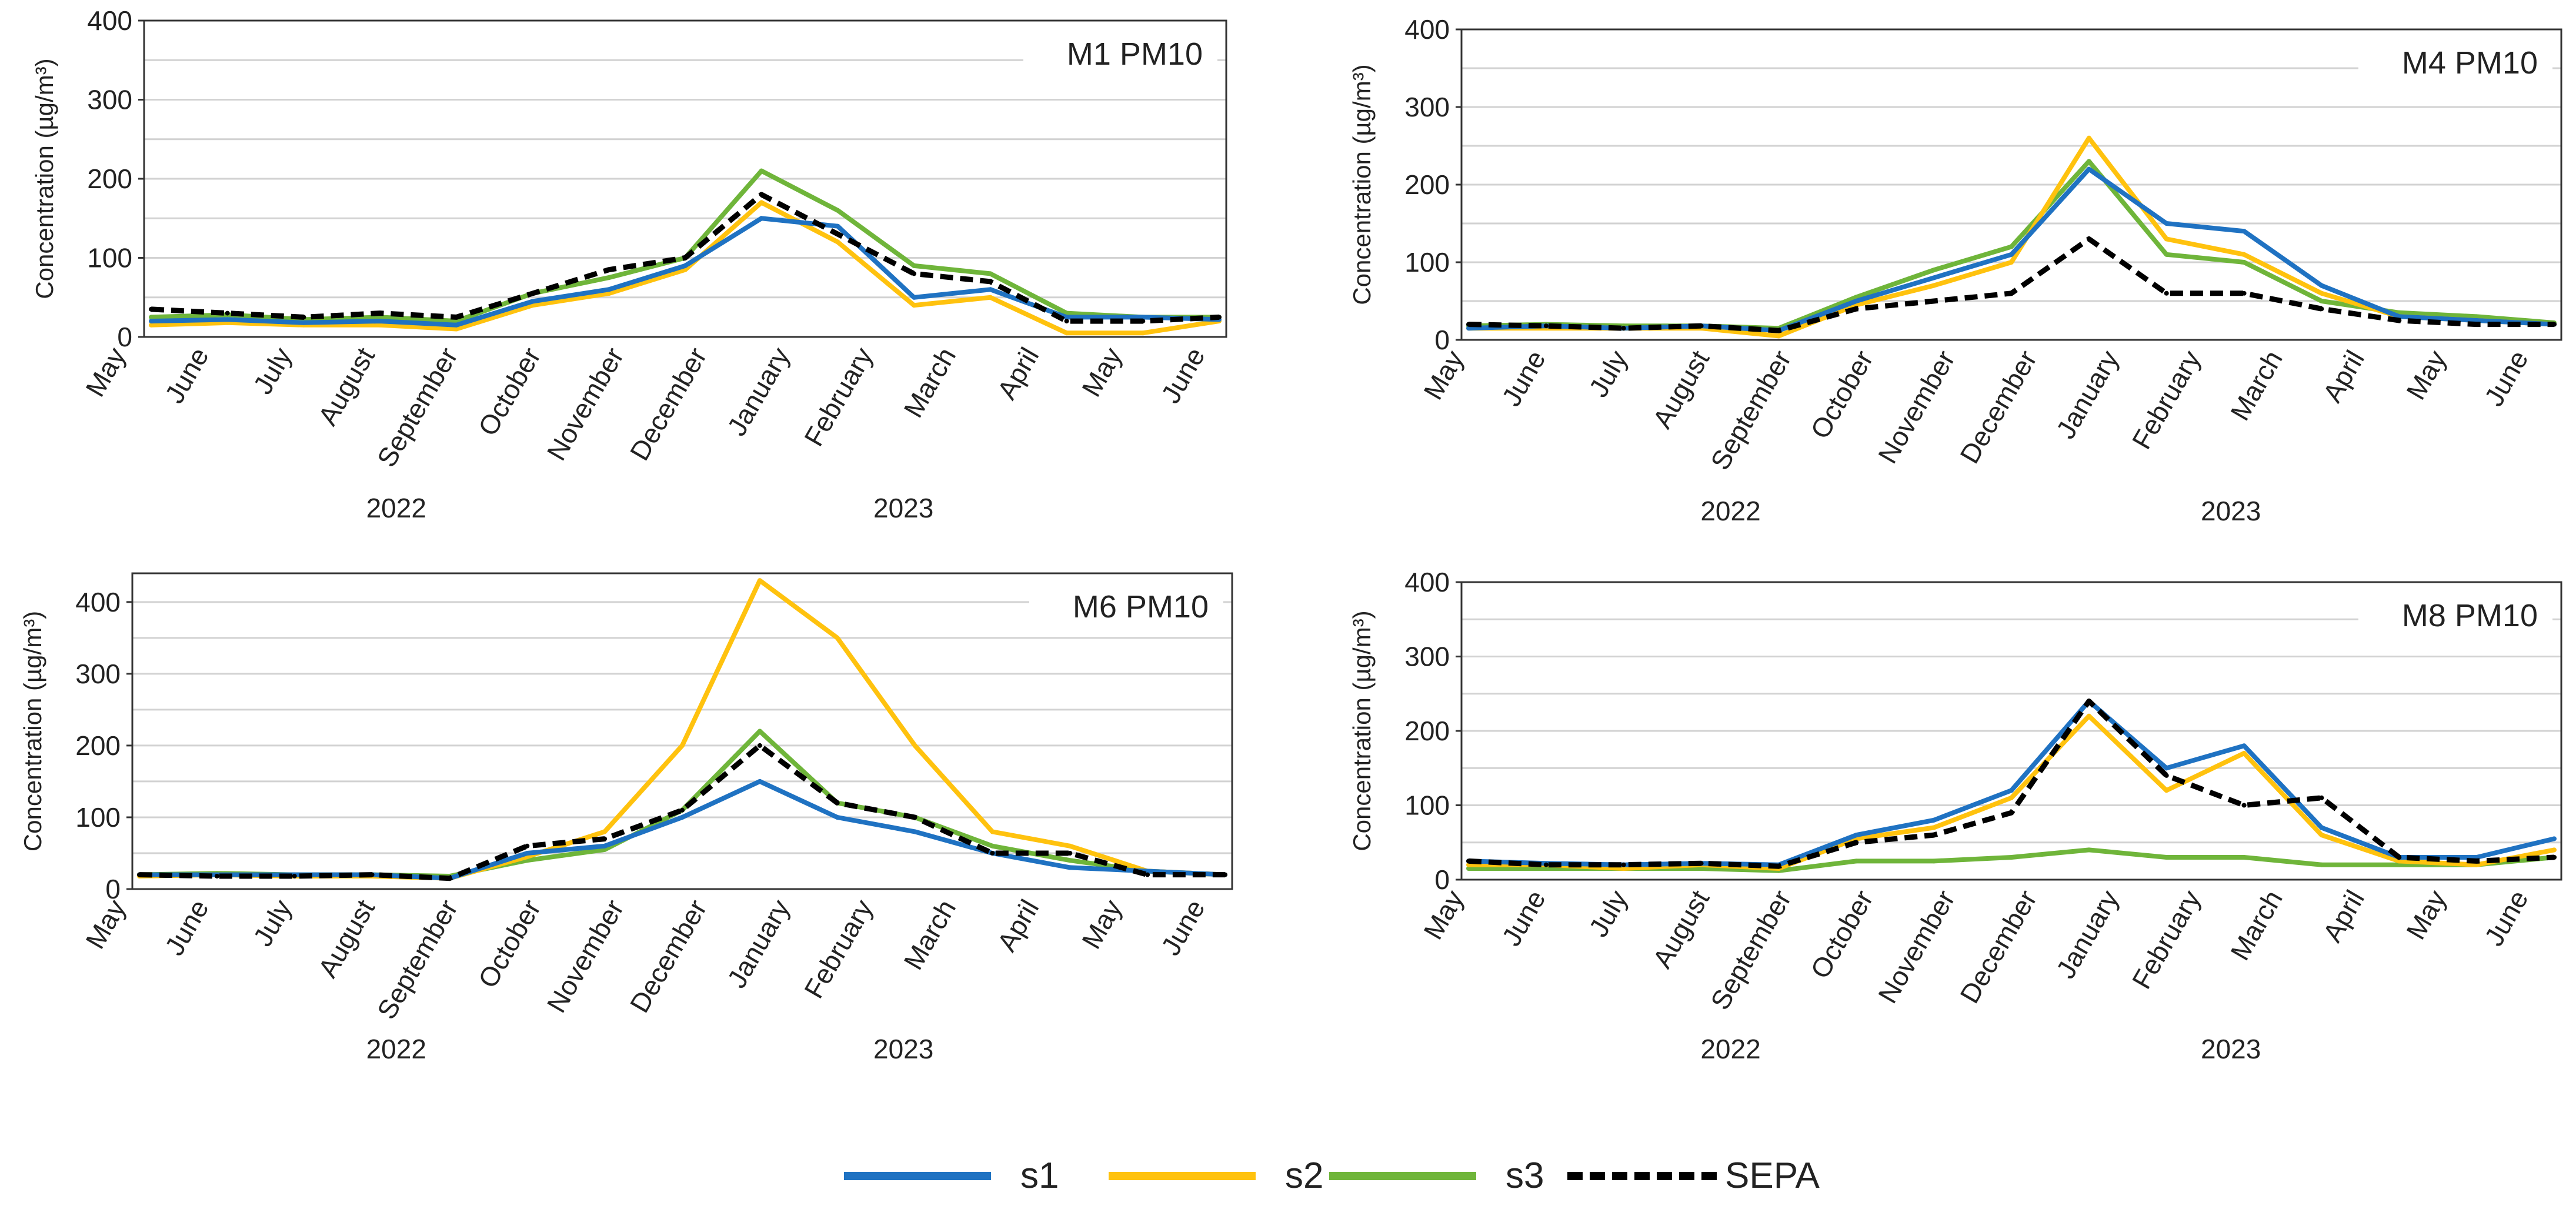  I want to click on x-tick-label: January, so click(2087, 394).